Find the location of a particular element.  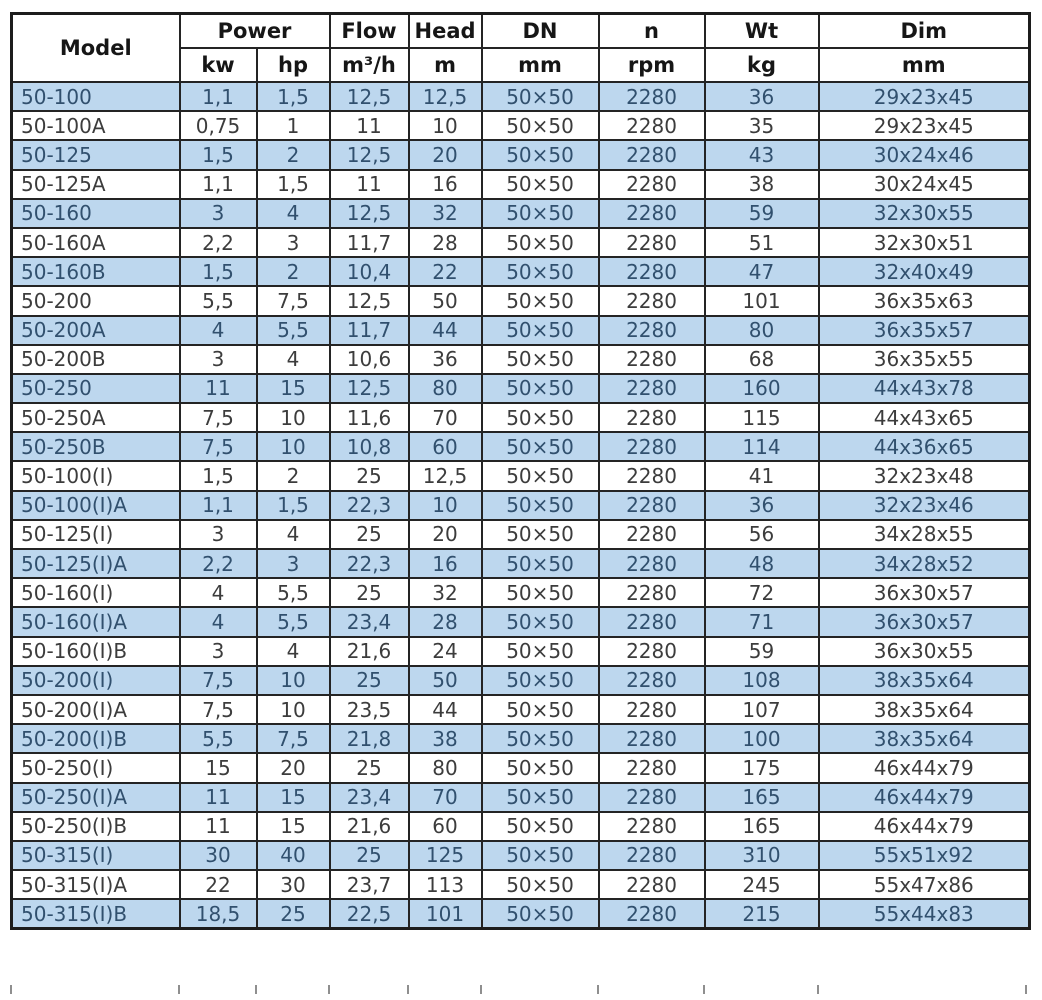

table-row: 50-160(I)B 3 4 21,6 24 50×50 2280 59 36x30x55 is located at coordinates (520, 651).